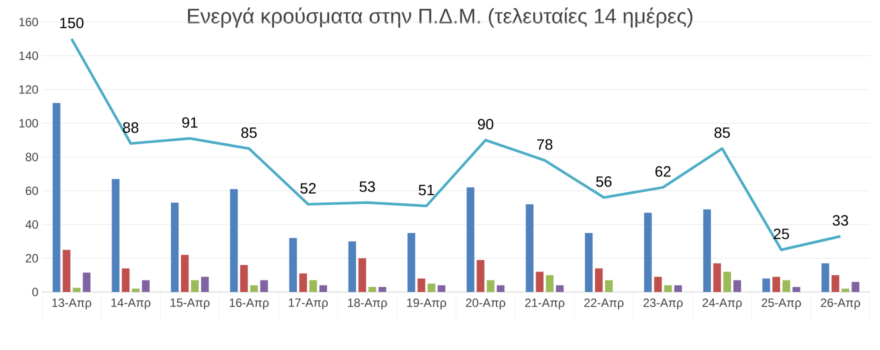 This screenshot has height=350, width=880. What do you see at coordinates (32, 190) in the screenshot?
I see `y-tick-label: 60` at bounding box center [32, 190].